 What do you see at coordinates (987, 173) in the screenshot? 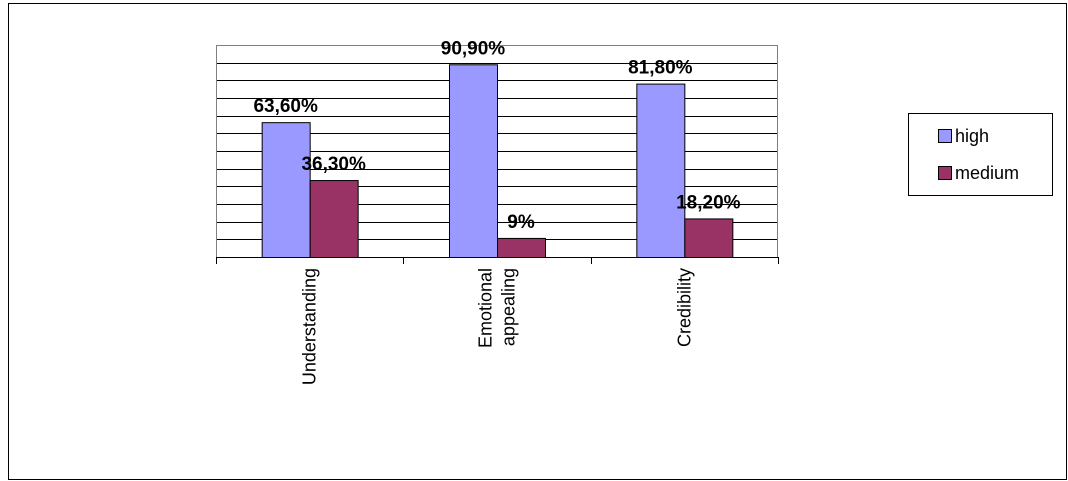
I see `legend-label-medium: medium` at bounding box center [987, 173].